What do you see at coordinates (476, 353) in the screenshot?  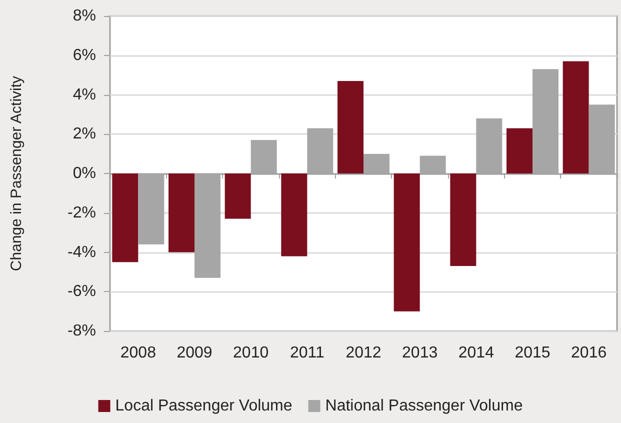 I see `x-tick-label: 2014` at bounding box center [476, 353].